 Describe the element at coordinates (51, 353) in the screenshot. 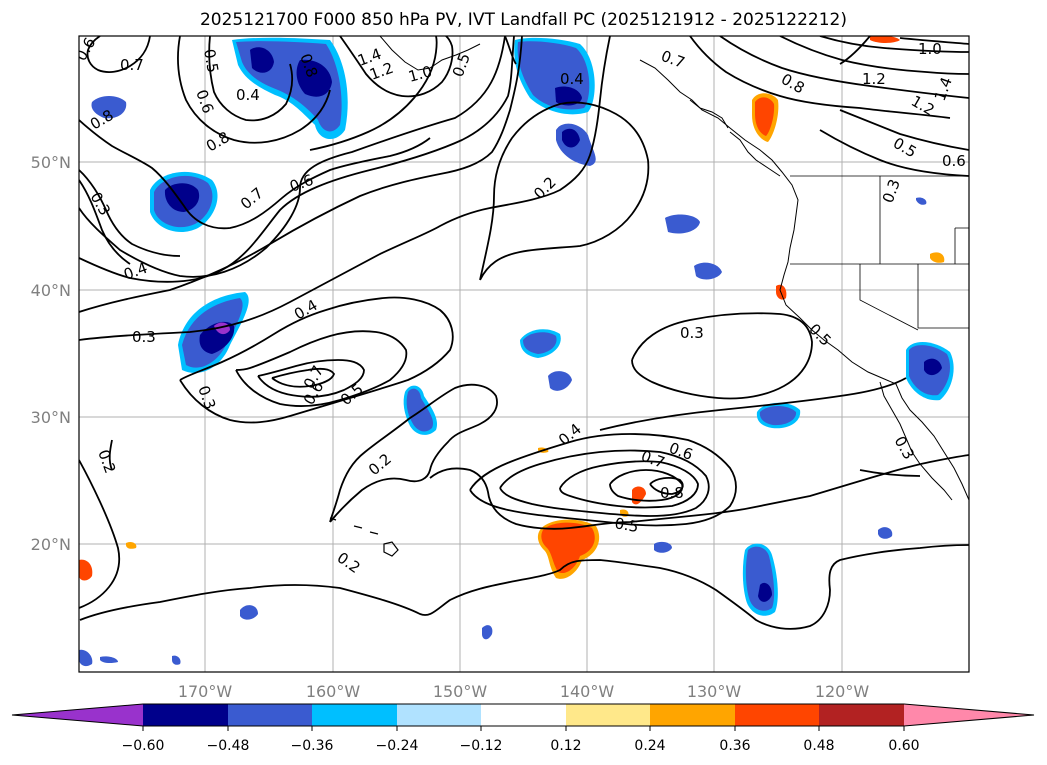

I see `lat-axis-labels: 50°N 40°N 30°N 20°N` at that location.